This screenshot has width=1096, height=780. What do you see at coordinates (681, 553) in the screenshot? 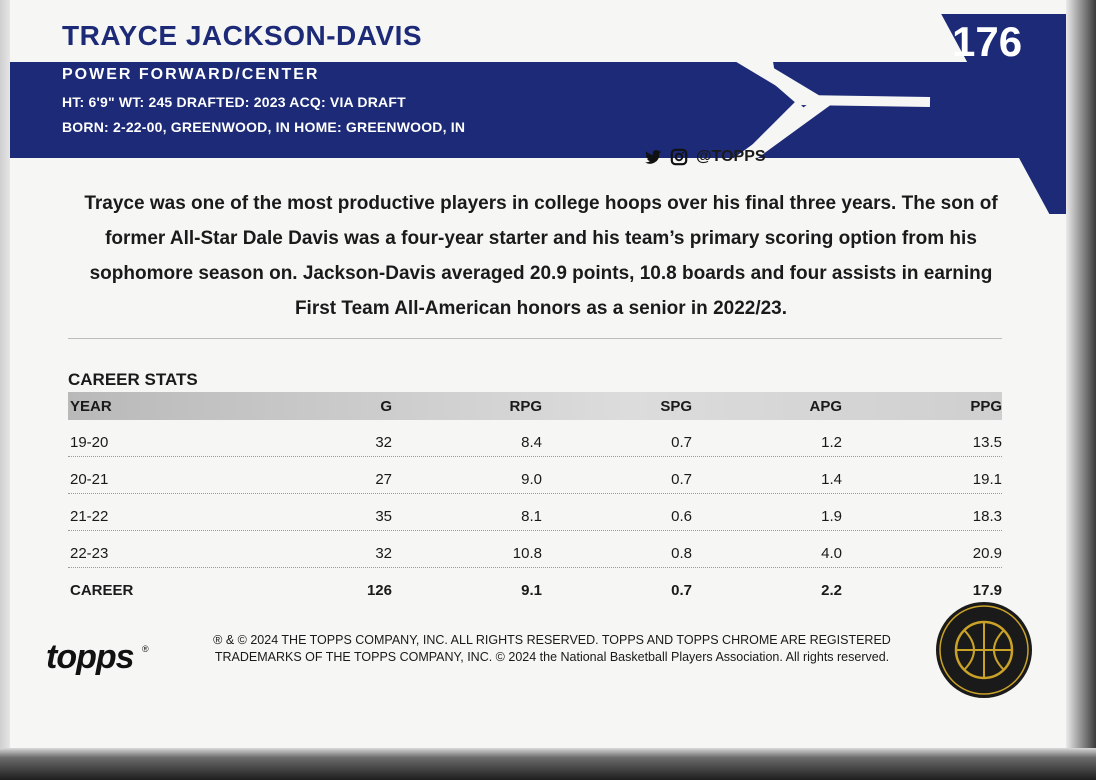
I see `cell-spg: 0.8` at bounding box center [681, 553].